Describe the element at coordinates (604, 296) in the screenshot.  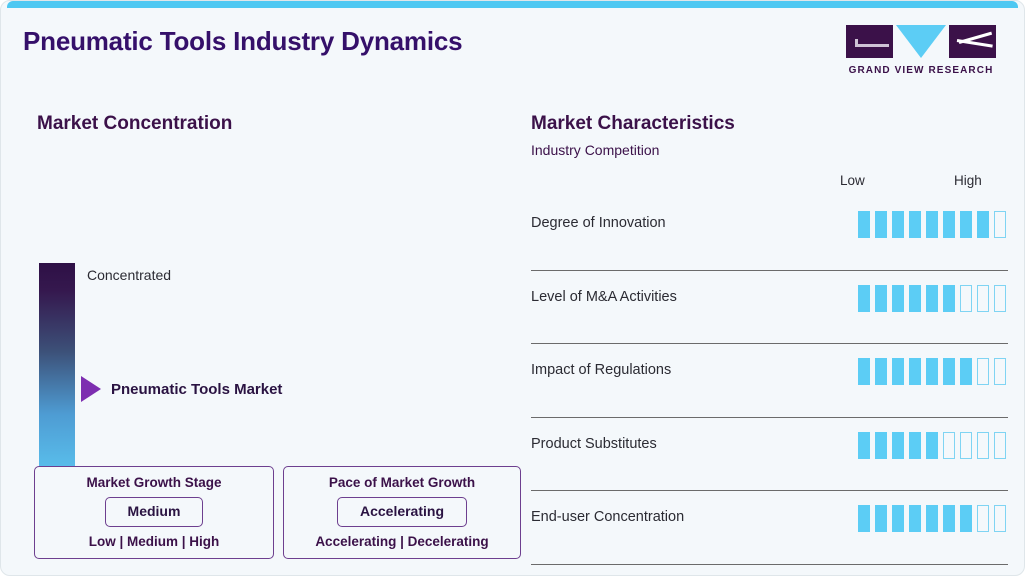
I see `characteristic-label: Level of M&A Activities` at that location.